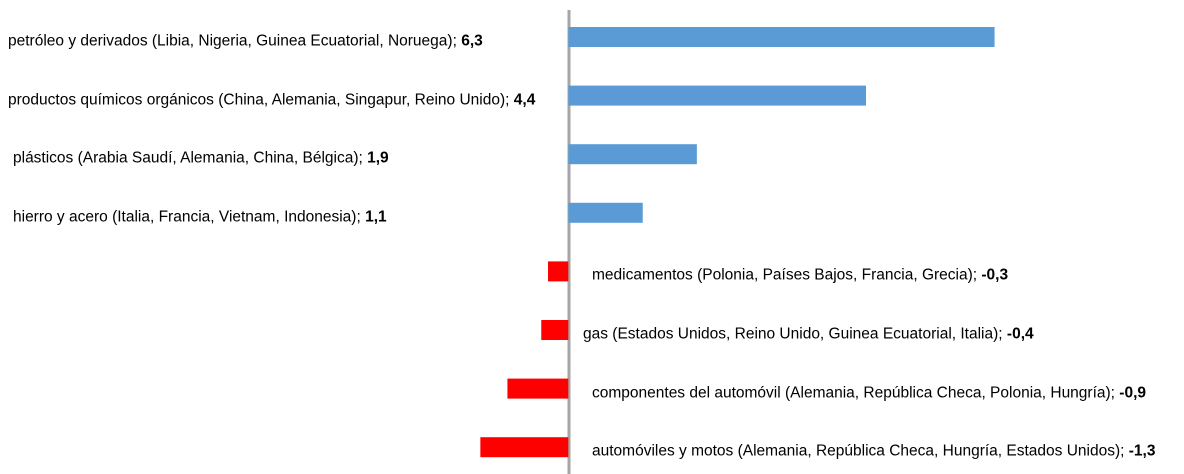 Image resolution: width=1184 pixels, height=474 pixels. I want to click on value-label: 6,3, so click(472, 41).